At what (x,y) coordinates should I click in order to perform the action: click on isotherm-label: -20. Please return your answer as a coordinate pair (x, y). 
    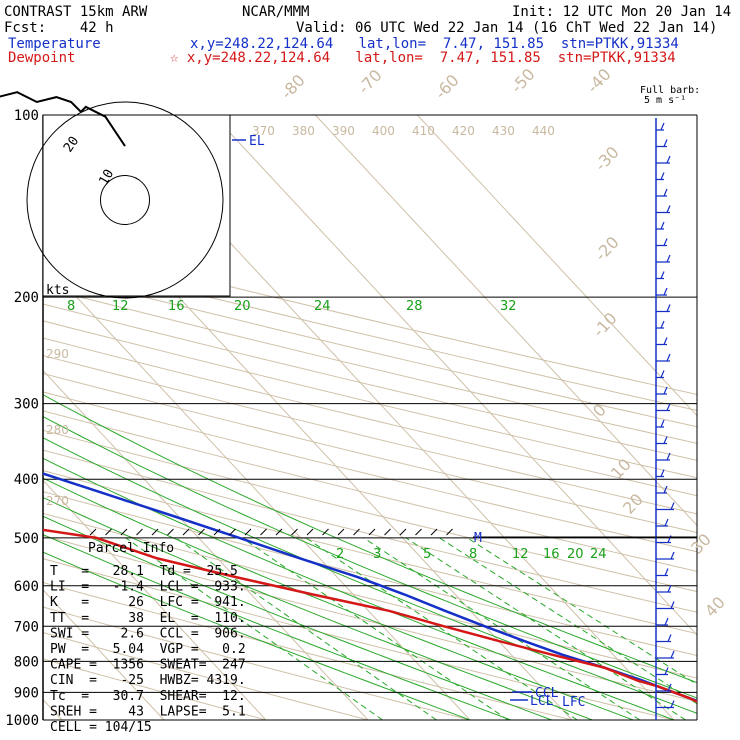
    Looking at the image, I should click on (607, 249).